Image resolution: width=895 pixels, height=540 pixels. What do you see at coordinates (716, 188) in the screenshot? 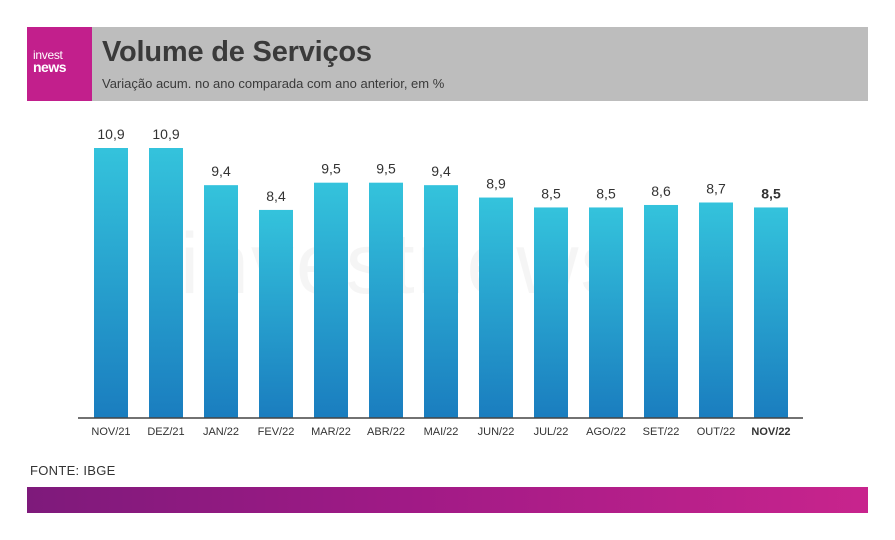
I see `value-label: 8,7` at bounding box center [716, 188].